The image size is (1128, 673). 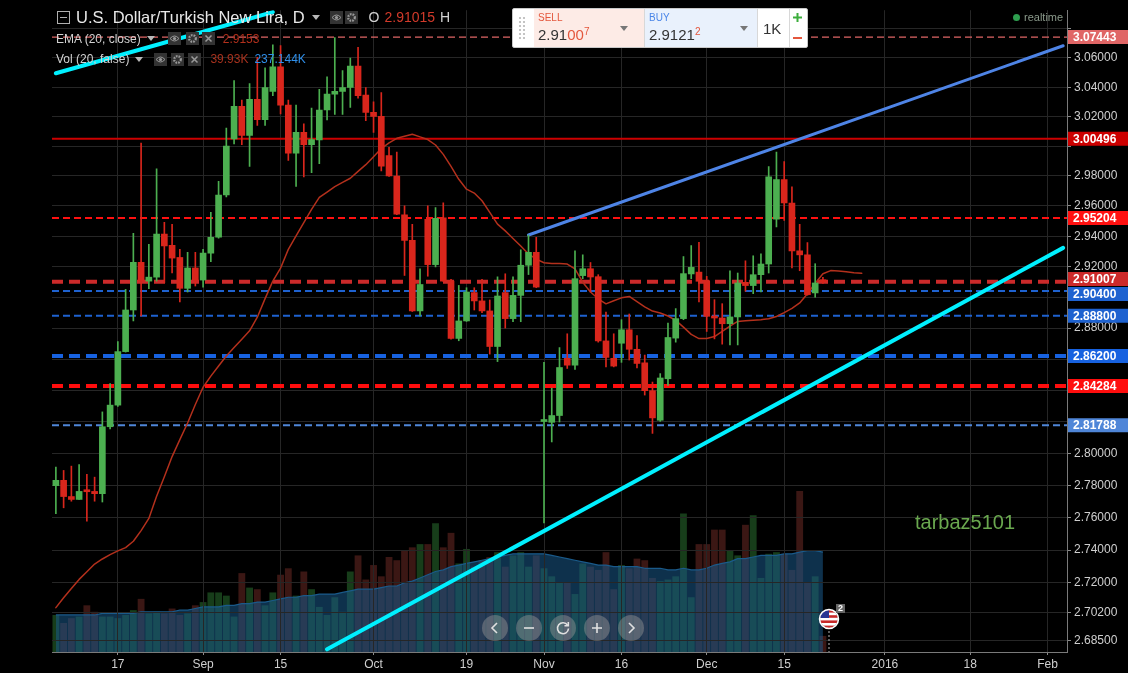 What do you see at coordinates (1095, 293) in the screenshot?
I see `ref-line-label: 2.90400` at bounding box center [1095, 293].